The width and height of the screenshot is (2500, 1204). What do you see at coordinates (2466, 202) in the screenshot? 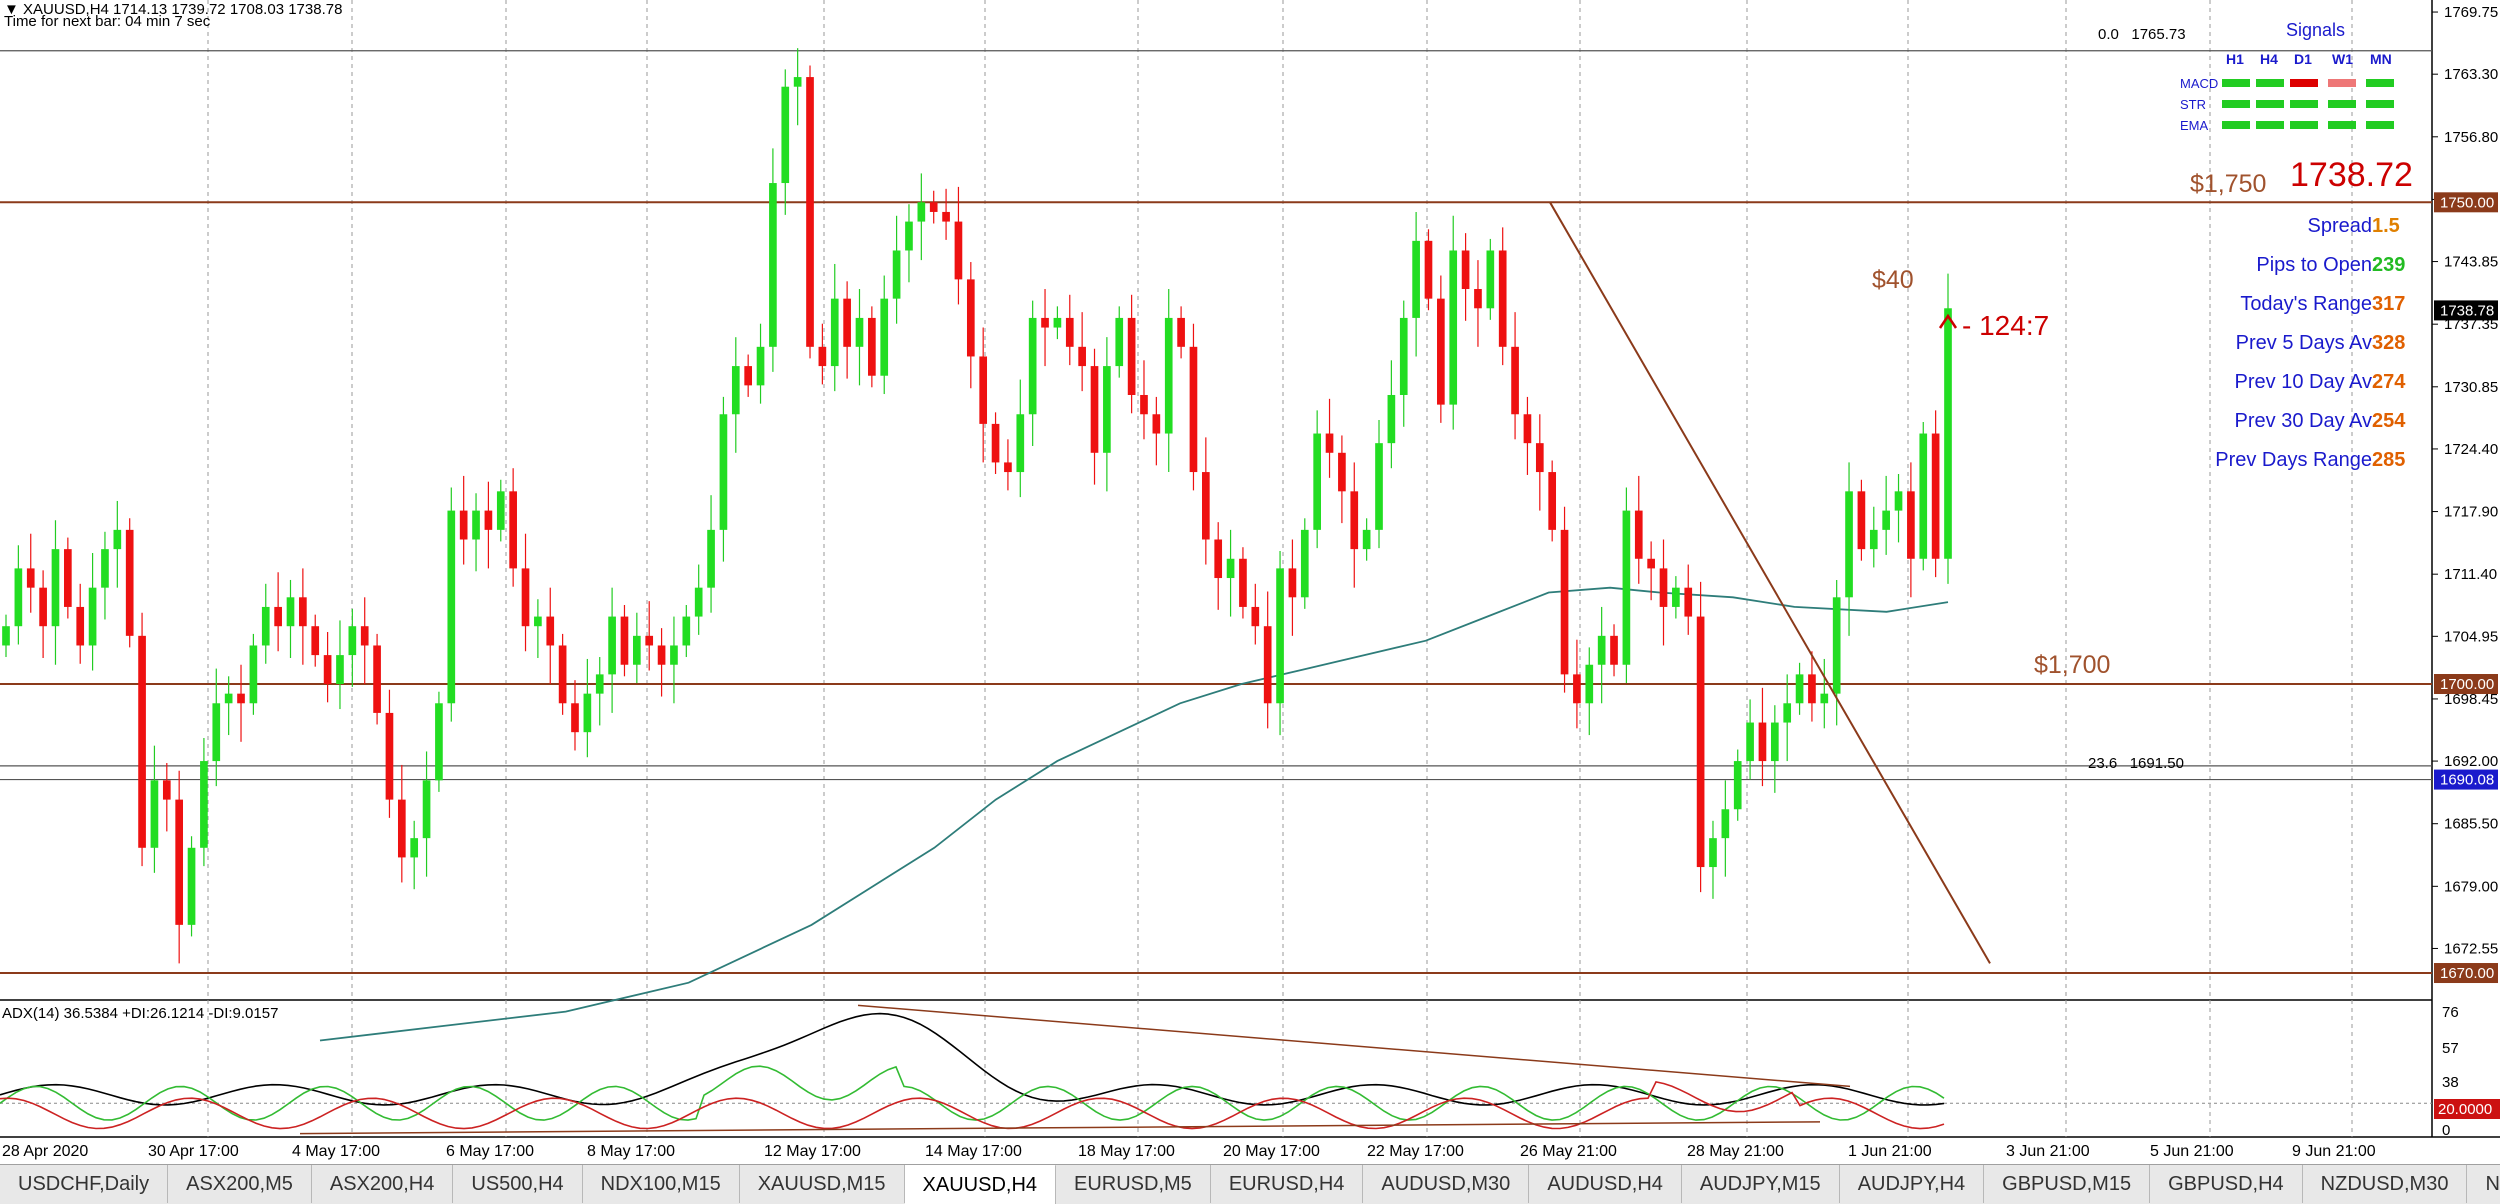
I see `price-tag-bg` at bounding box center [2466, 202].